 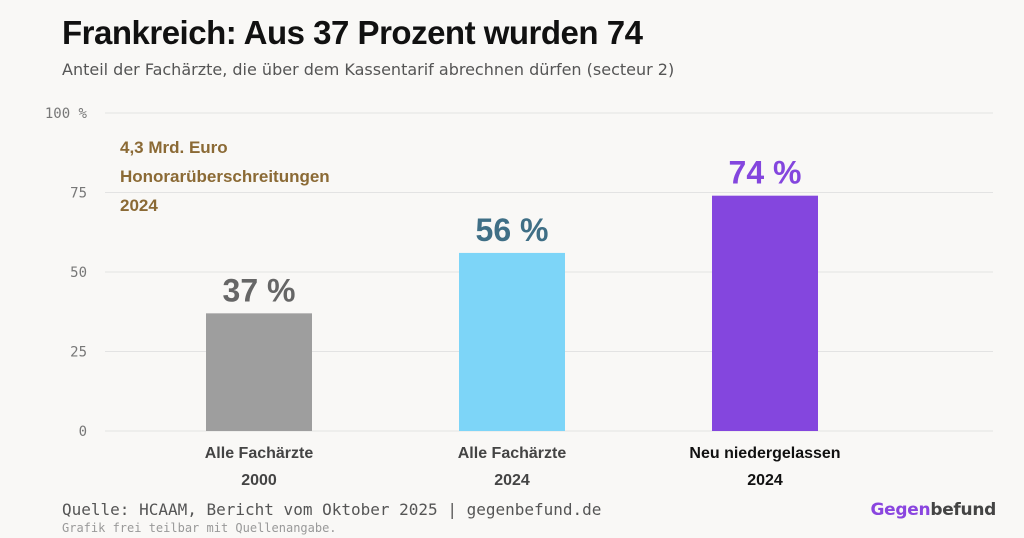 I want to click on x-tick-label-0-line-2: 2000, so click(x=259, y=480).